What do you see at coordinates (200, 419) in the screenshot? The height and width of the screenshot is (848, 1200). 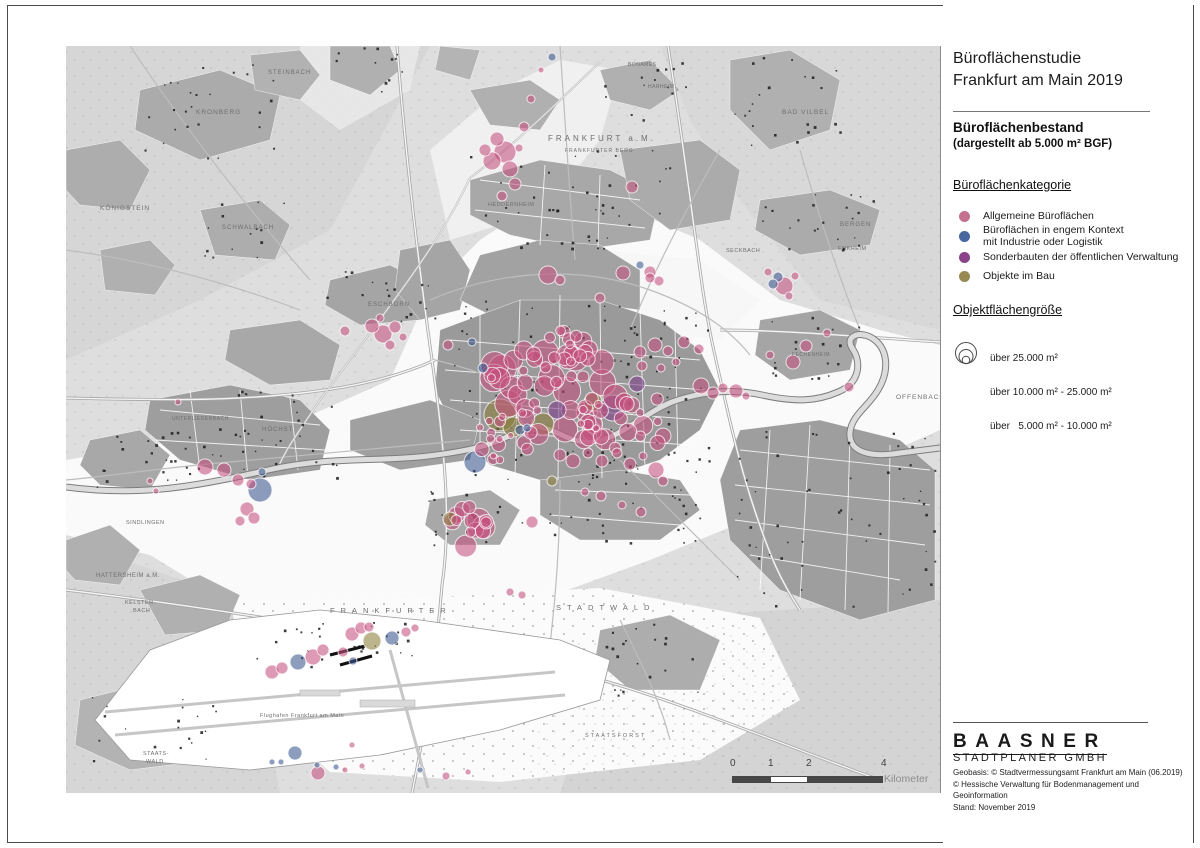 I see `place-label: UNTERLIEDERBACH` at bounding box center [200, 419].